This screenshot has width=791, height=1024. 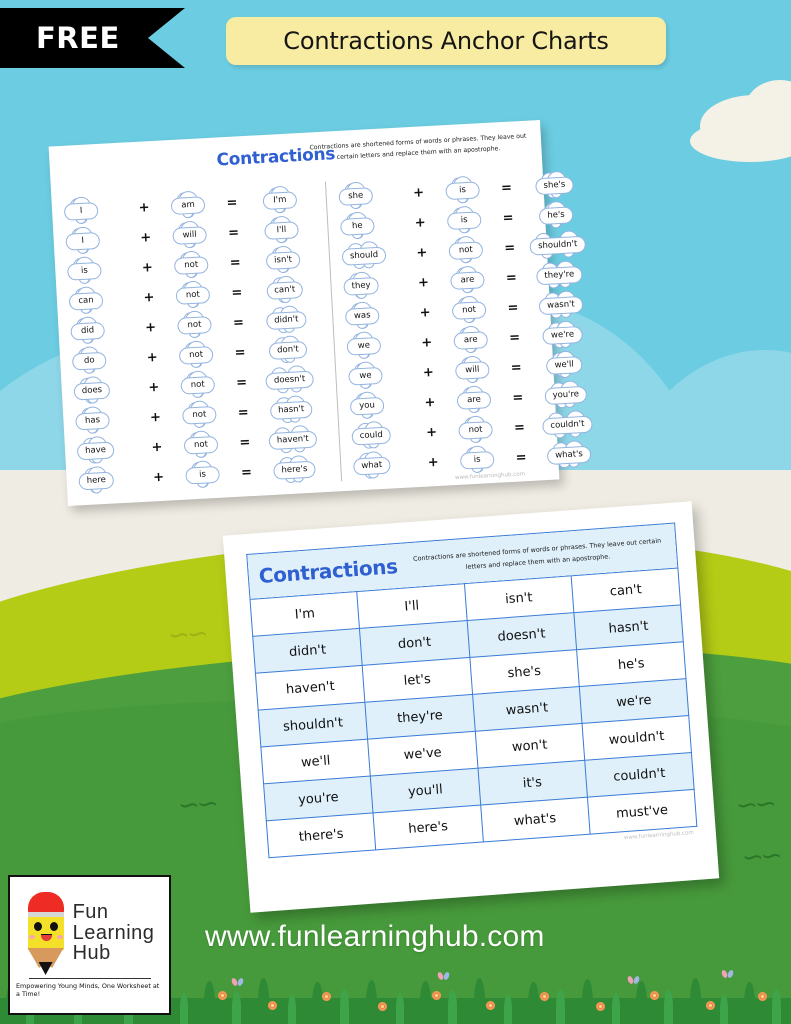 I want to click on worksheet2-title: Contractions, so click(x=328, y=571).